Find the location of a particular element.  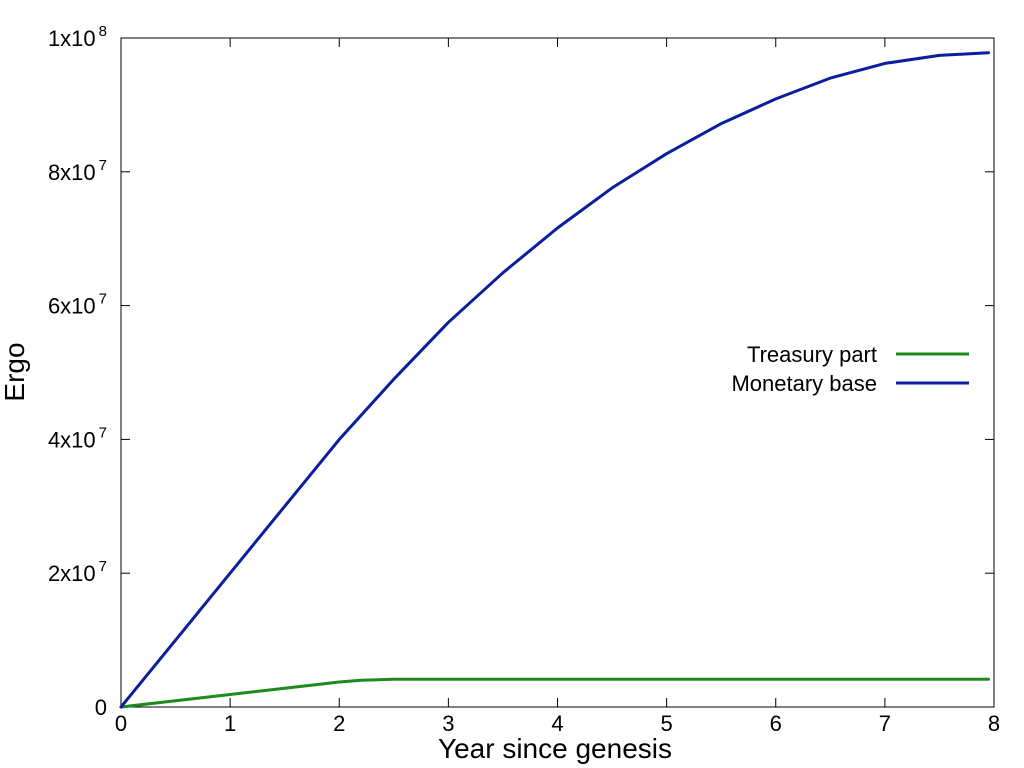

y-tick-mantissa: 4x10 is located at coordinates (72, 439).